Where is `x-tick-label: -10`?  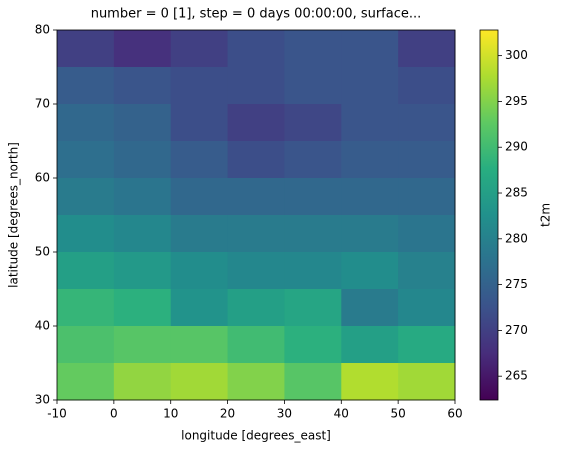
x-tick-label: -10 is located at coordinates (57, 414).